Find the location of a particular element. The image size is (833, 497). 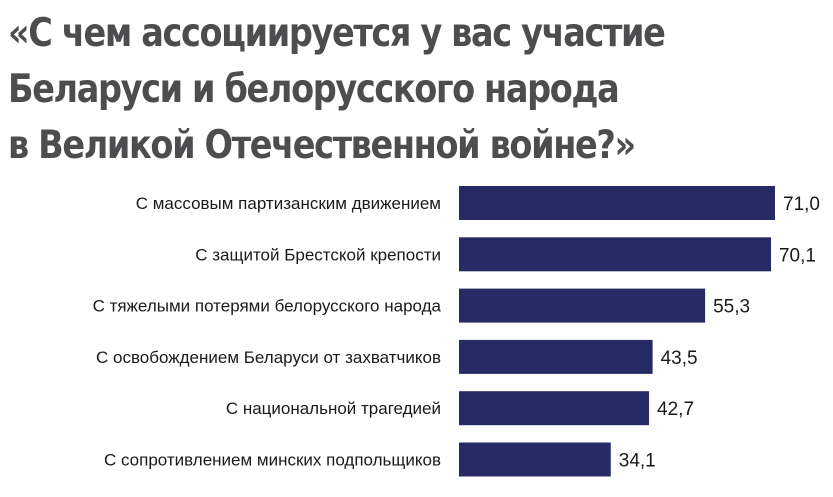

category-label: С защитой Брестской крепости is located at coordinates (318, 254).